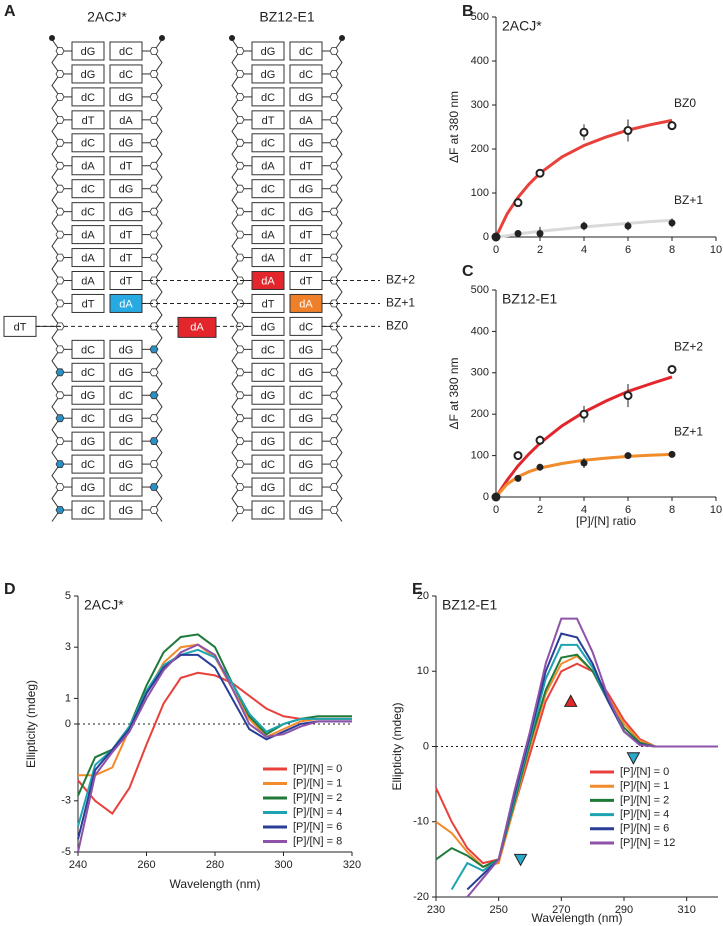  Describe the element at coordinates (716, 250) in the screenshot. I see `x-tick-label: 10` at that location.